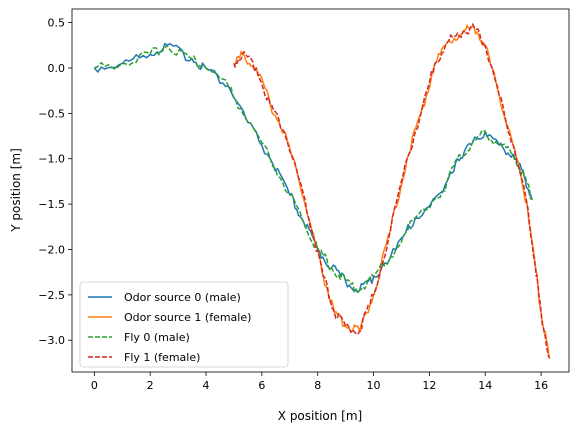 The image size is (578, 432). Describe the element at coordinates (94, 385) in the screenshot. I see `x-tick-label: 0` at that location.